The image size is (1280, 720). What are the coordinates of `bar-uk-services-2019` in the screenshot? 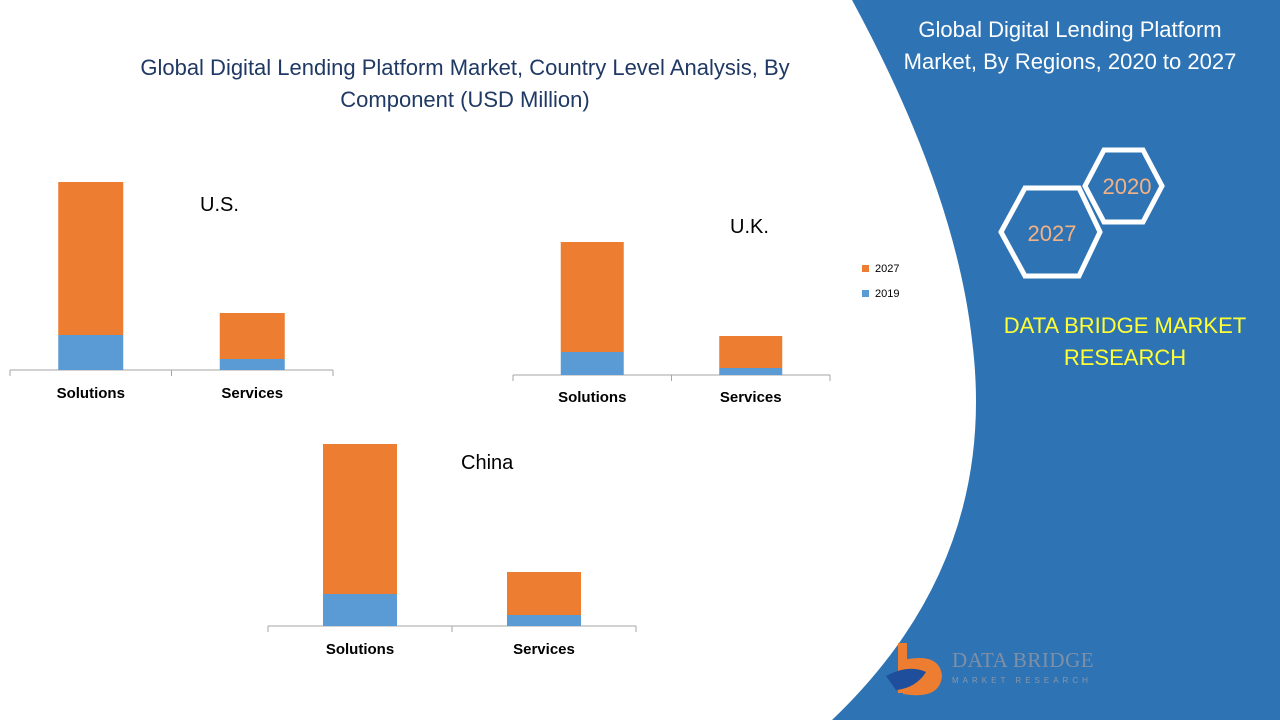 It's located at (751, 371).